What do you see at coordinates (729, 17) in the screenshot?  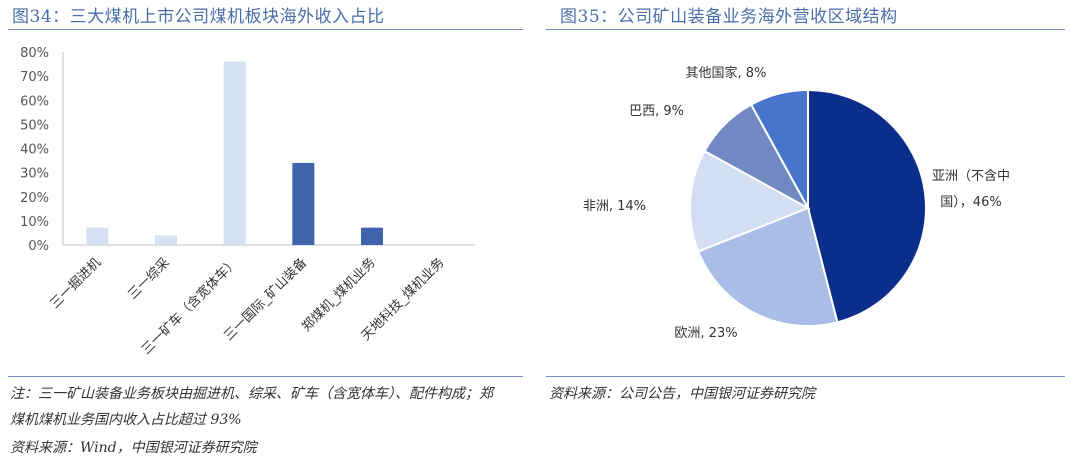 I see `right-figure-title: 图35：公司矿山装备业务海外营收区域结构` at bounding box center [729, 17].